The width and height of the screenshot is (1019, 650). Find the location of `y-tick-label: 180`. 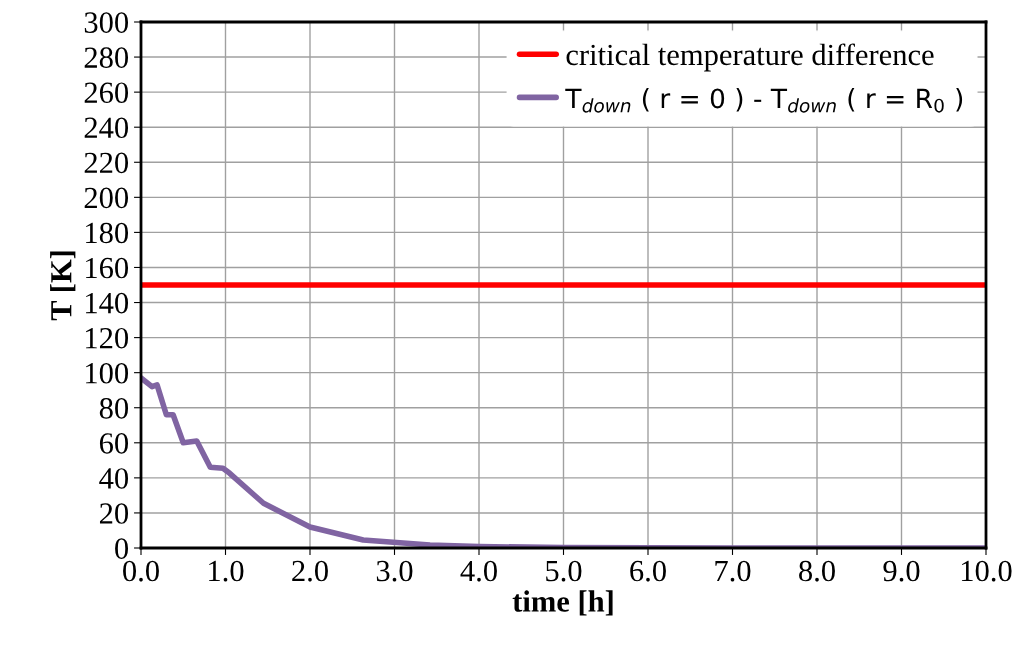

y-tick-label: 180 is located at coordinates (107, 233).